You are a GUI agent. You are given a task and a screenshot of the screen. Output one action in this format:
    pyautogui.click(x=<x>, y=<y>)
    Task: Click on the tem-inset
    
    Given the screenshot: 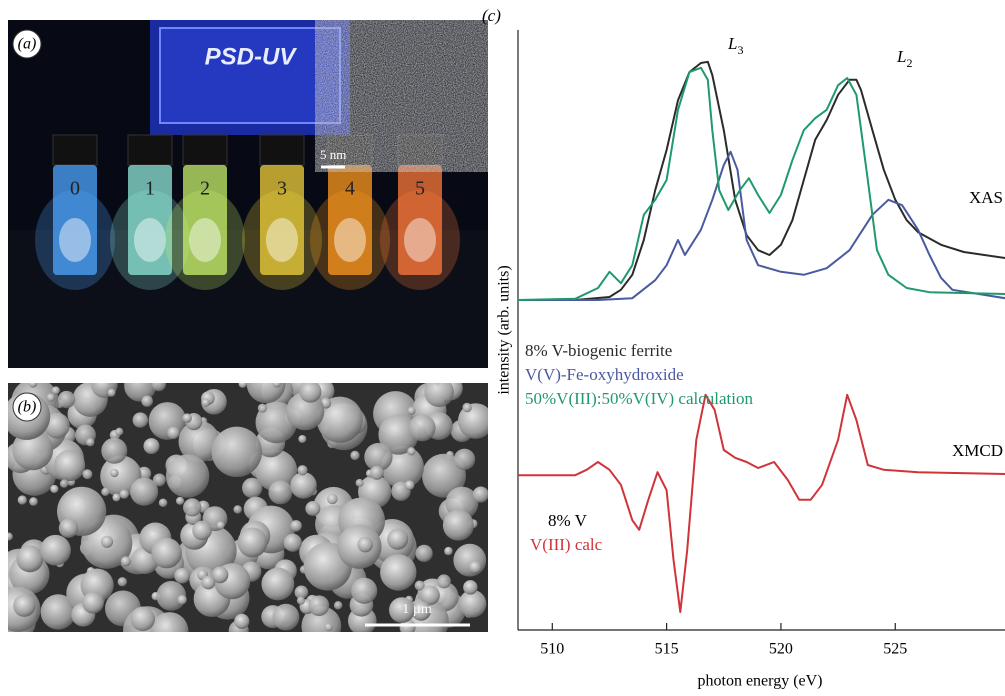 What is the action you would take?
    pyautogui.click(x=401, y=96)
    